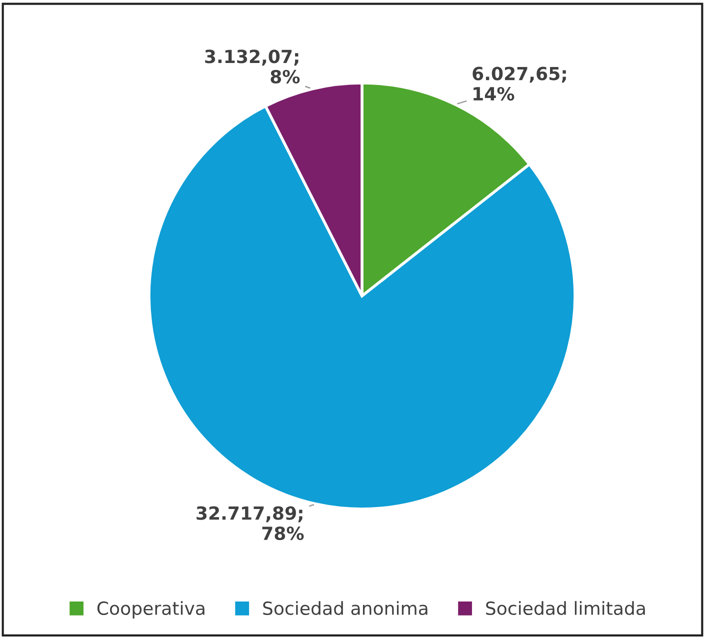 This screenshot has width=705, height=638. I want to click on legend-label: Cooperativa, so click(150, 610).